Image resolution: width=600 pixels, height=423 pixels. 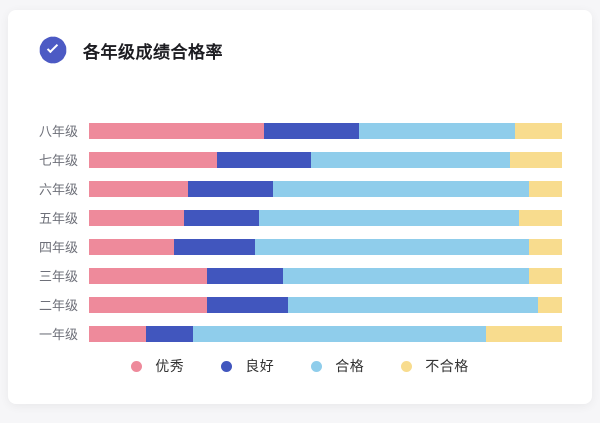 What do you see at coordinates (58, 334) in the screenshot?
I see `category-label: 一年级` at bounding box center [58, 334].